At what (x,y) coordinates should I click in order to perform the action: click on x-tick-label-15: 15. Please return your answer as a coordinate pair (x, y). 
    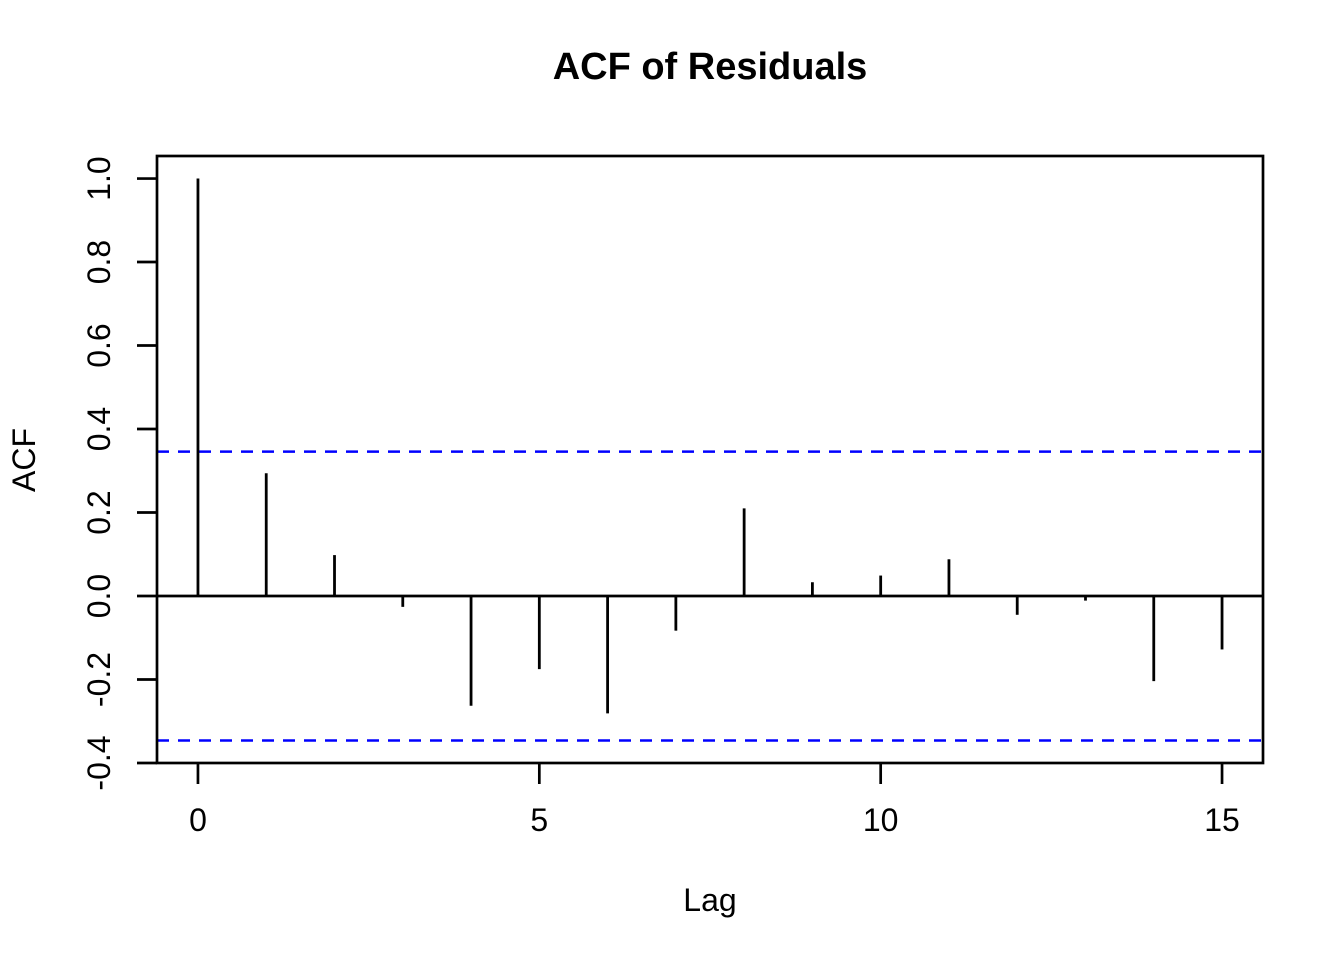
    Looking at the image, I should click on (1222, 820).